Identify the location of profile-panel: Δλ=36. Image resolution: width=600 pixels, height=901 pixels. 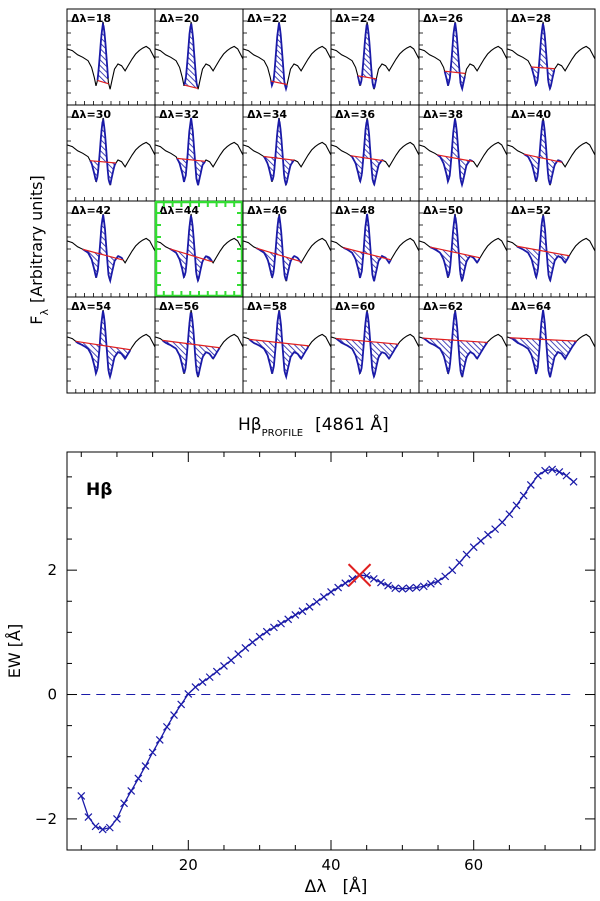
(375, 153).